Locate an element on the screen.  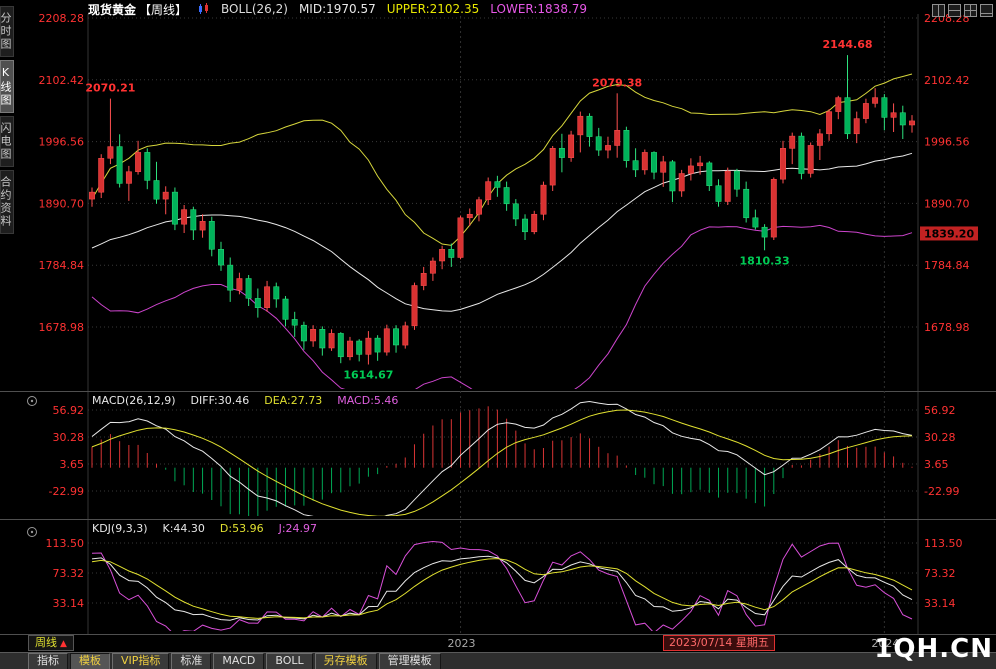
tab-vip-indicators: VIP指标 is located at coordinates (141, 660).